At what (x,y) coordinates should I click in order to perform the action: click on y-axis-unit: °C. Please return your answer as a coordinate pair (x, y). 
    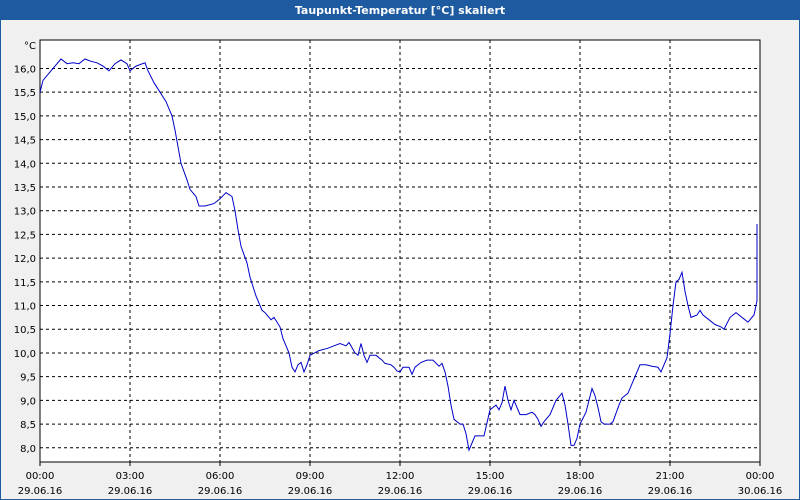
    Looking at the image, I should click on (30, 46).